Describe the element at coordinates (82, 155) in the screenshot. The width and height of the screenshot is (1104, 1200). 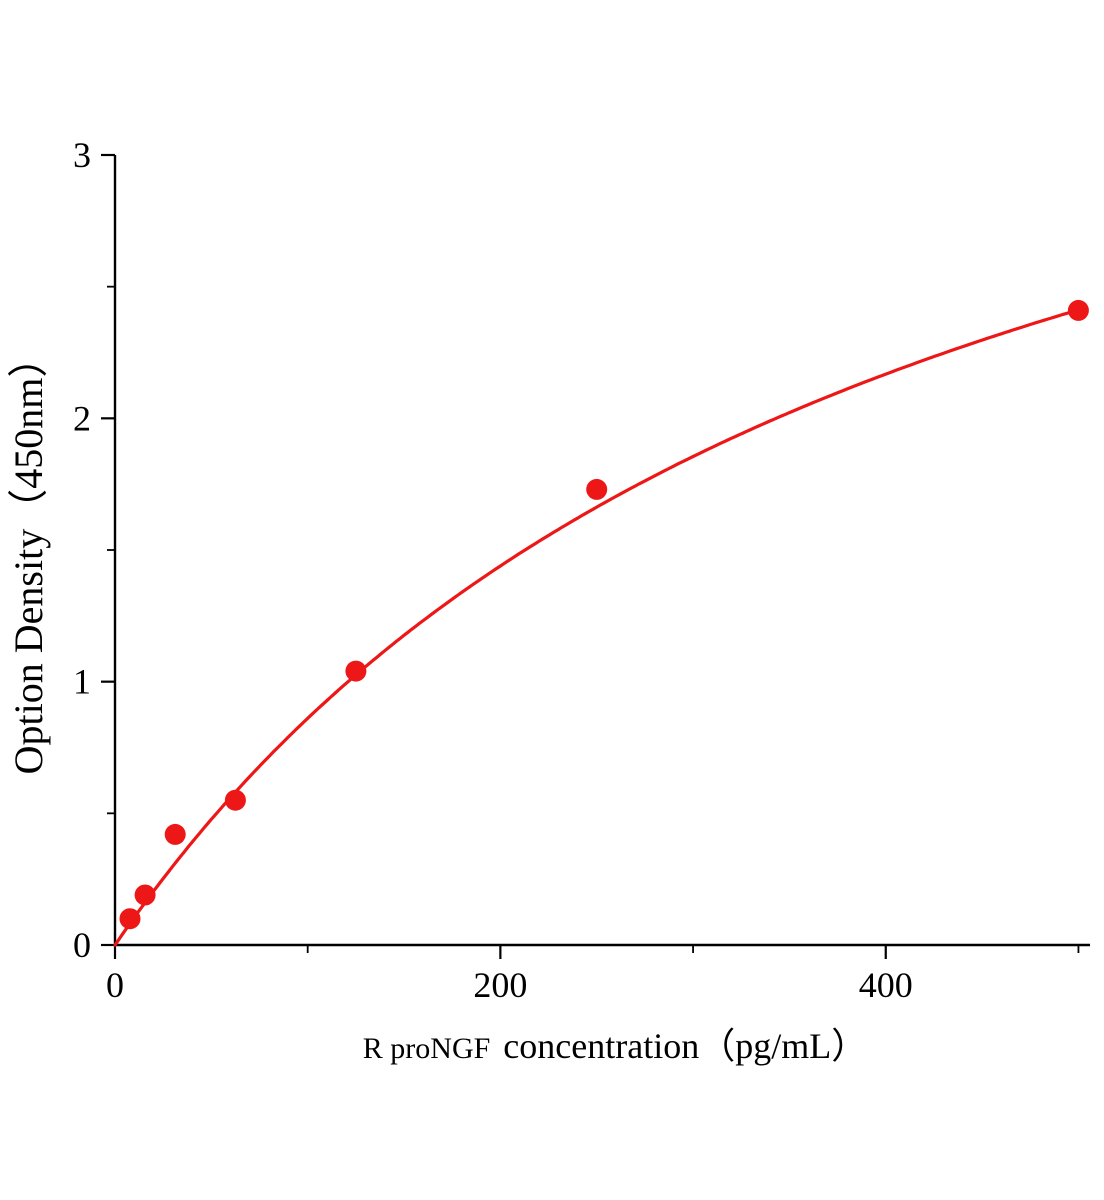
I see `y-tick-label: 3` at that location.